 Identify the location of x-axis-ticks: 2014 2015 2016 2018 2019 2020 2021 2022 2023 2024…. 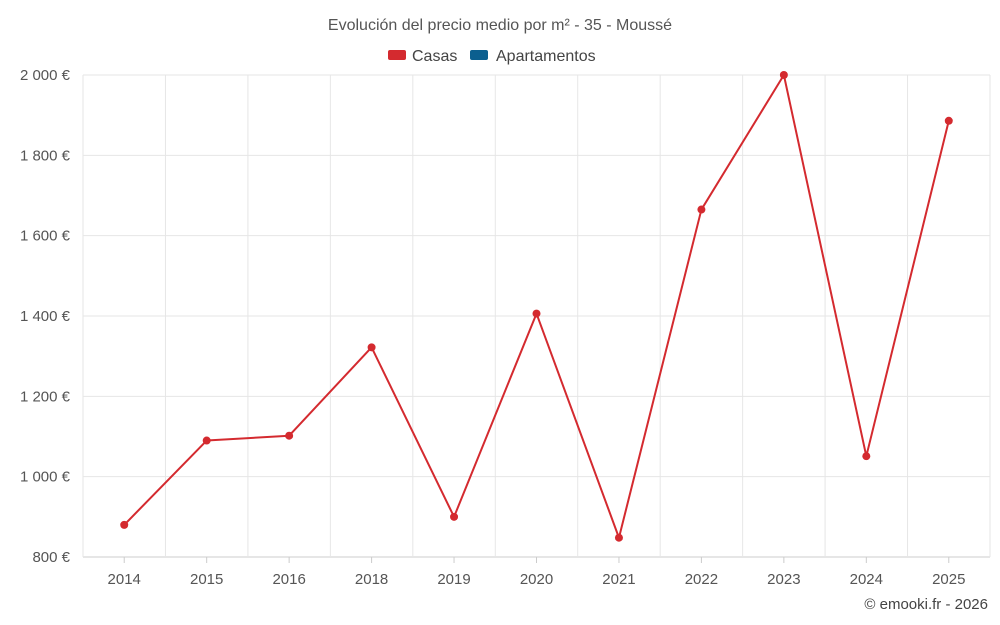
(536, 572).